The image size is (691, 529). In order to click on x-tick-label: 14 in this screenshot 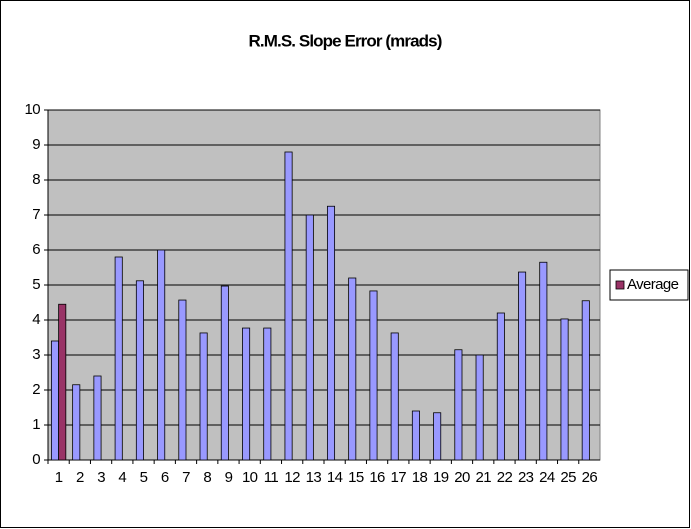, I will do `click(335, 477)`.